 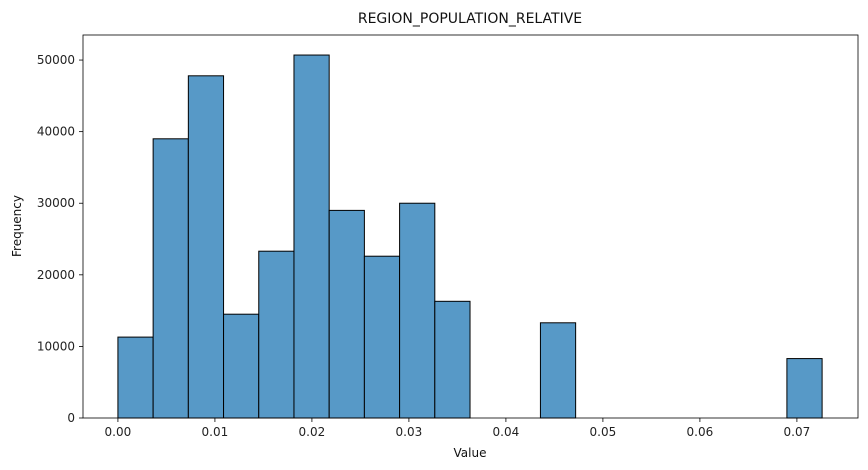 What do you see at coordinates (312, 432) in the screenshot?
I see `x-tick-label: 0.02` at bounding box center [312, 432].